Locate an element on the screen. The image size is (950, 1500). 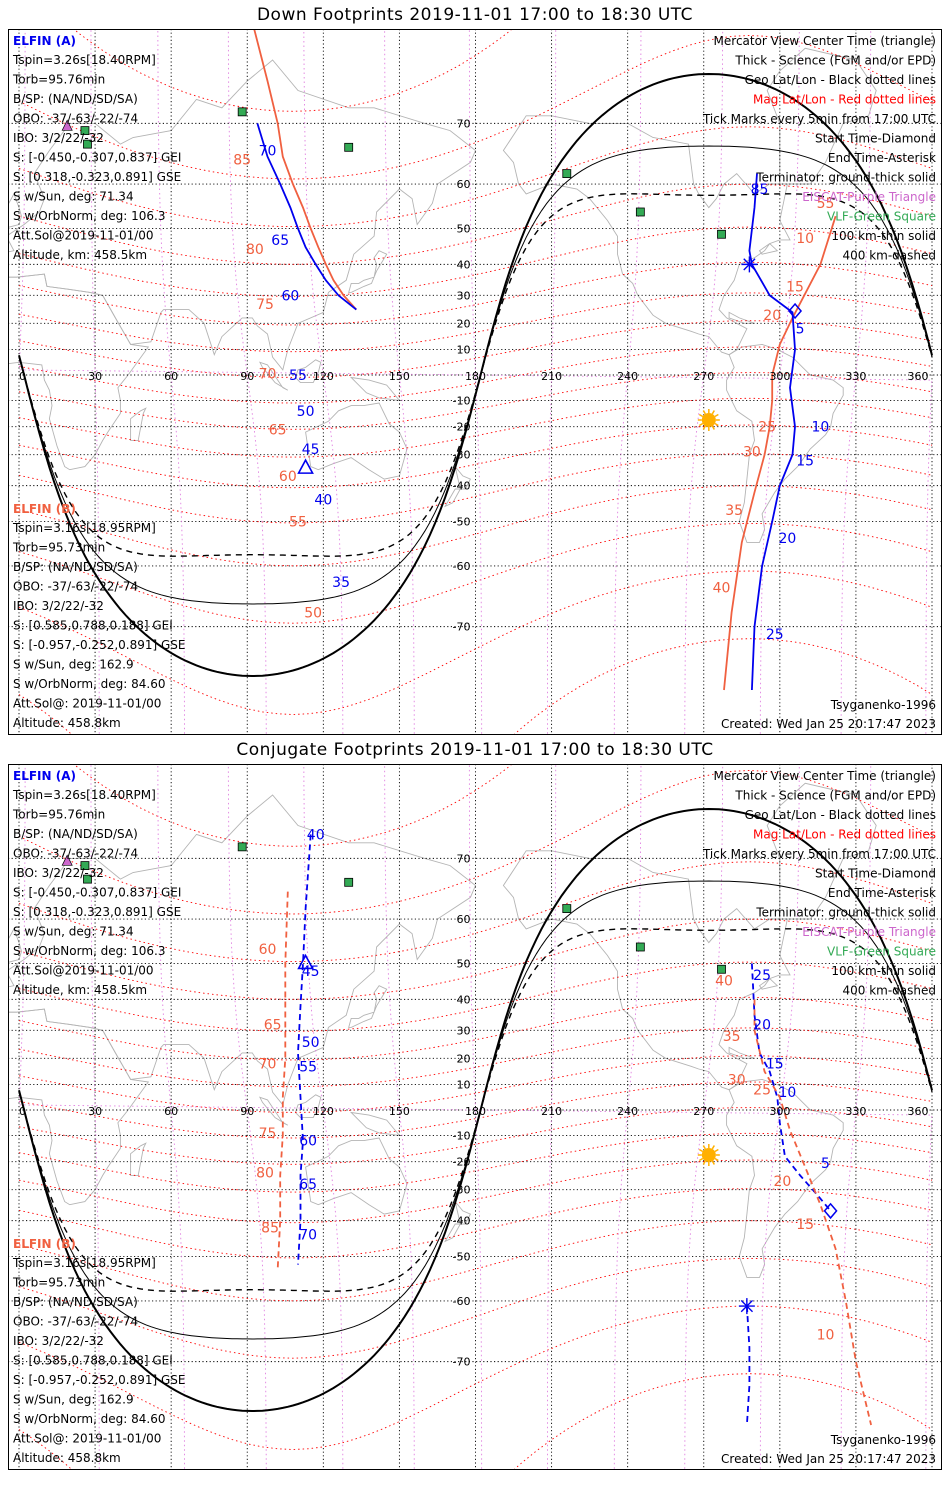
legend-line: Mag Lat/Lon - Red dotted lines is located at coordinates (844, 100).